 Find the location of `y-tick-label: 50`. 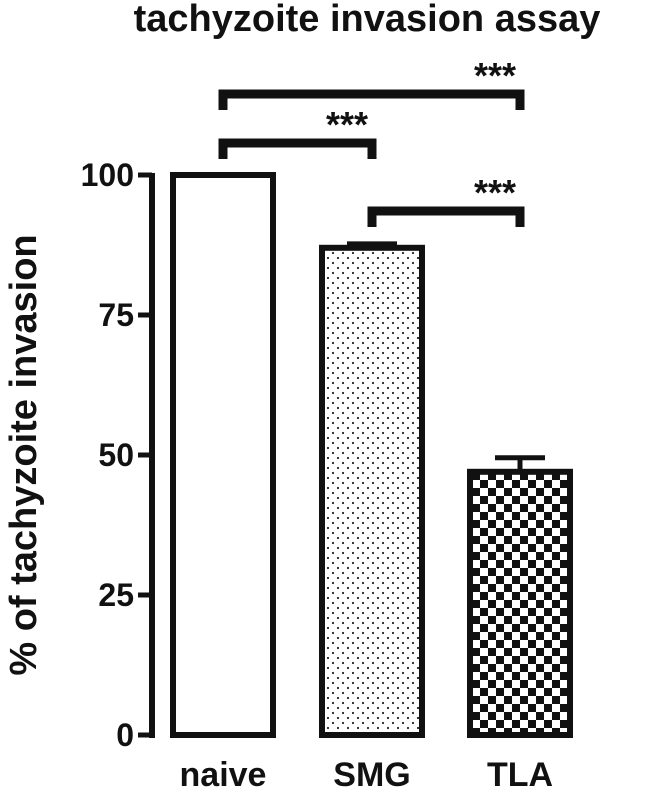

y-tick-label: 50 is located at coordinates (116, 455).